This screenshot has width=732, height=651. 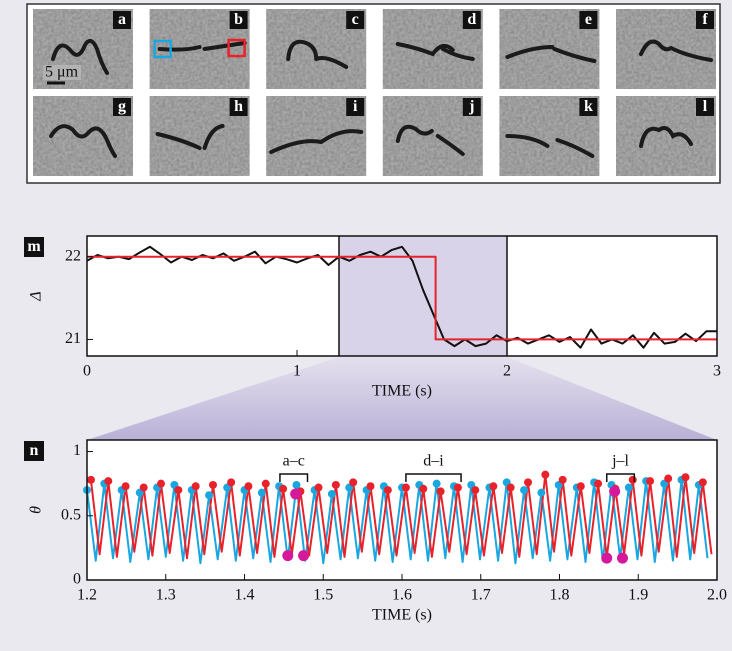 I want to click on x-tick-label: 1.5, so click(x=323, y=595).